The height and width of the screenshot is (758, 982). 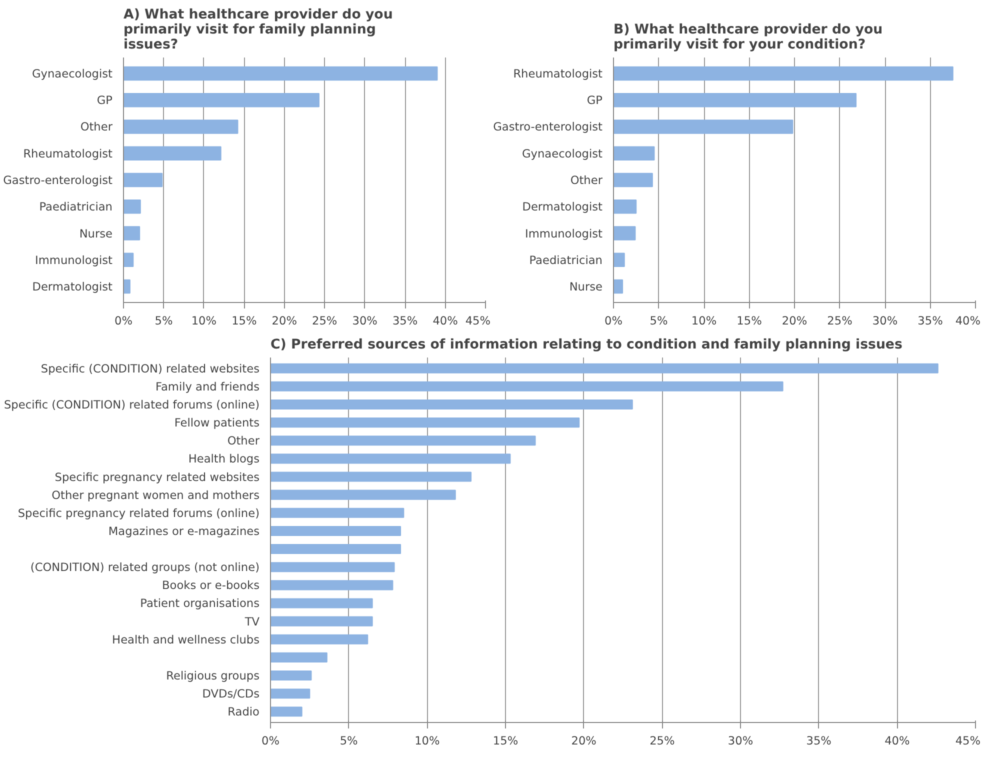 What do you see at coordinates (211, 585) in the screenshot?
I see `y-tick-label: Books or e-books` at bounding box center [211, 585].